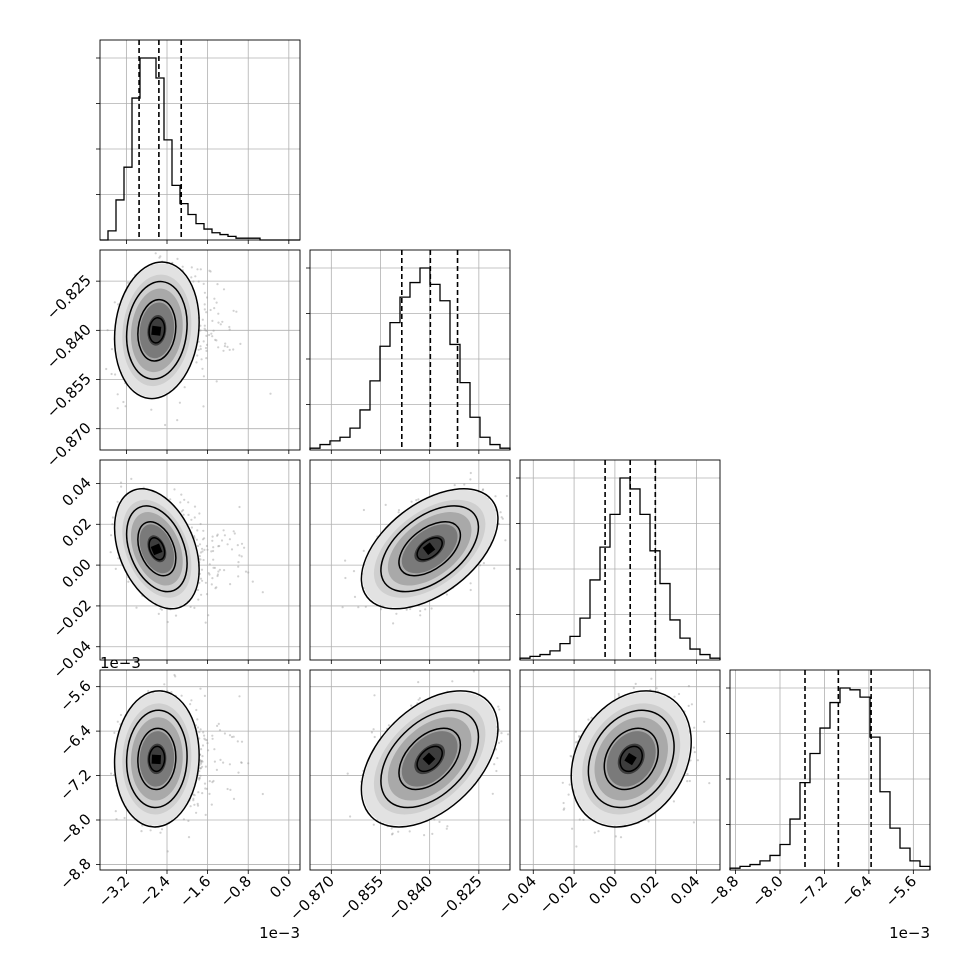 This screenshot has width=970, height=970. What do you see at coordinates (200, 560) in the screenshot?
I see `panel-frame` at bounding box center [200, 560].